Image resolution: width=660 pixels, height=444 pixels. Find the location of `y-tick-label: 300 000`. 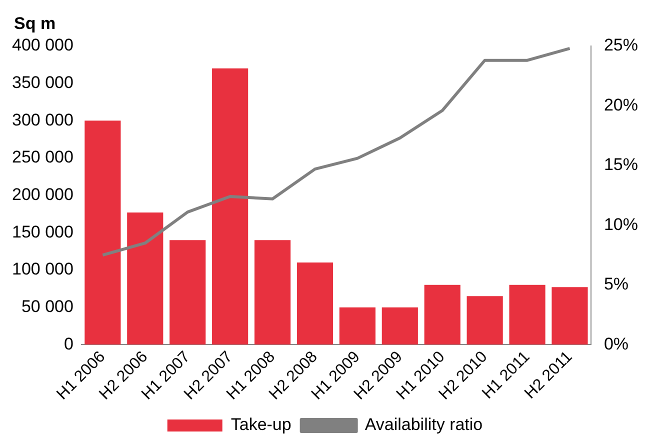

y-tick-label: 300 000 is located at coordinates (43, 120).